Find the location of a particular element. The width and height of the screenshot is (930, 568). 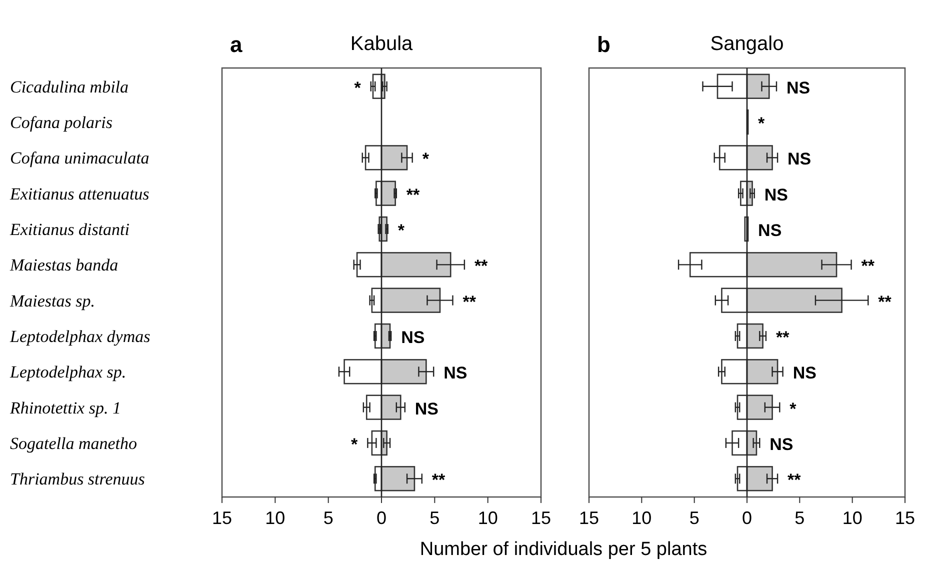

text: b is located at coordinates (603, 44).